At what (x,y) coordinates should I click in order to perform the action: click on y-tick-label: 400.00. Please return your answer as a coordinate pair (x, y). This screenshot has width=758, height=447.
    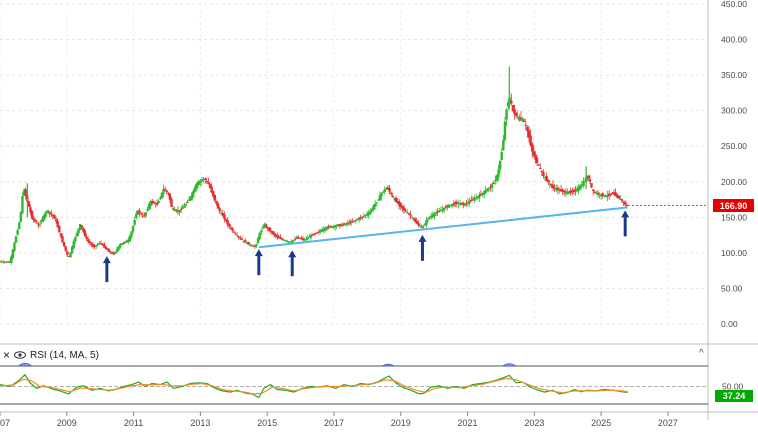
    Looking at the image, I should click on (734, 40).